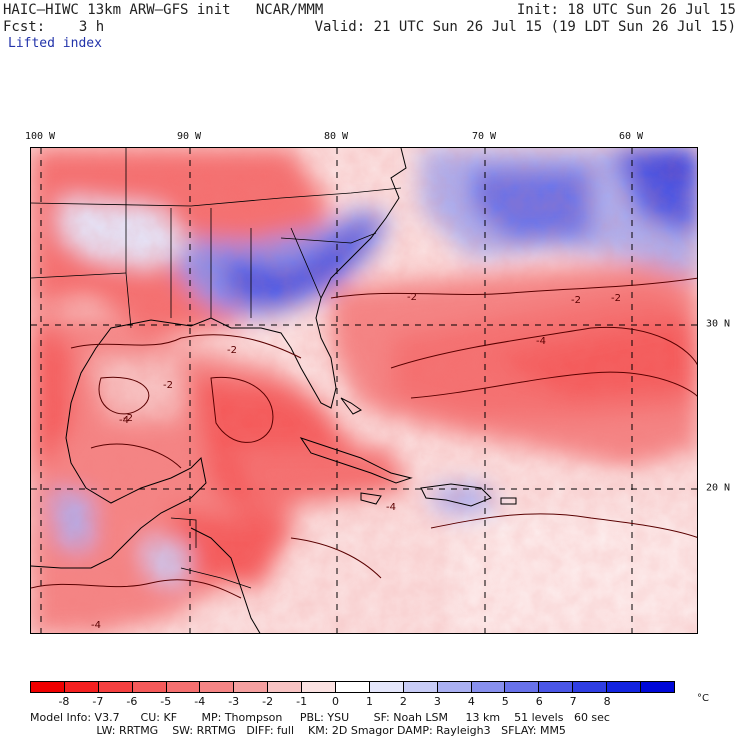  Describe the element at coordinates (336, 701) in the screenshot. I see `colorbar-tick-label: 0` at that location.